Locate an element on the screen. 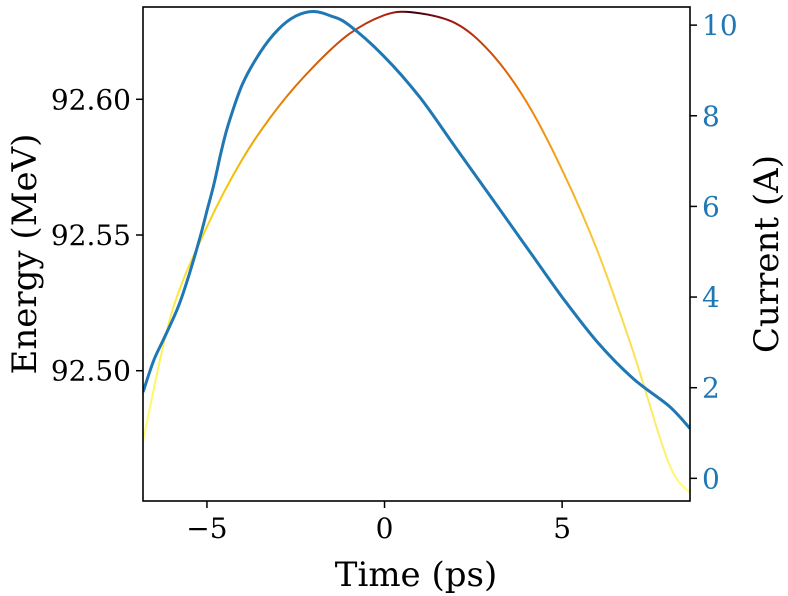 The image size is (788, 596). y-tick-label: 92.55 is located at coordinates (91, 235).